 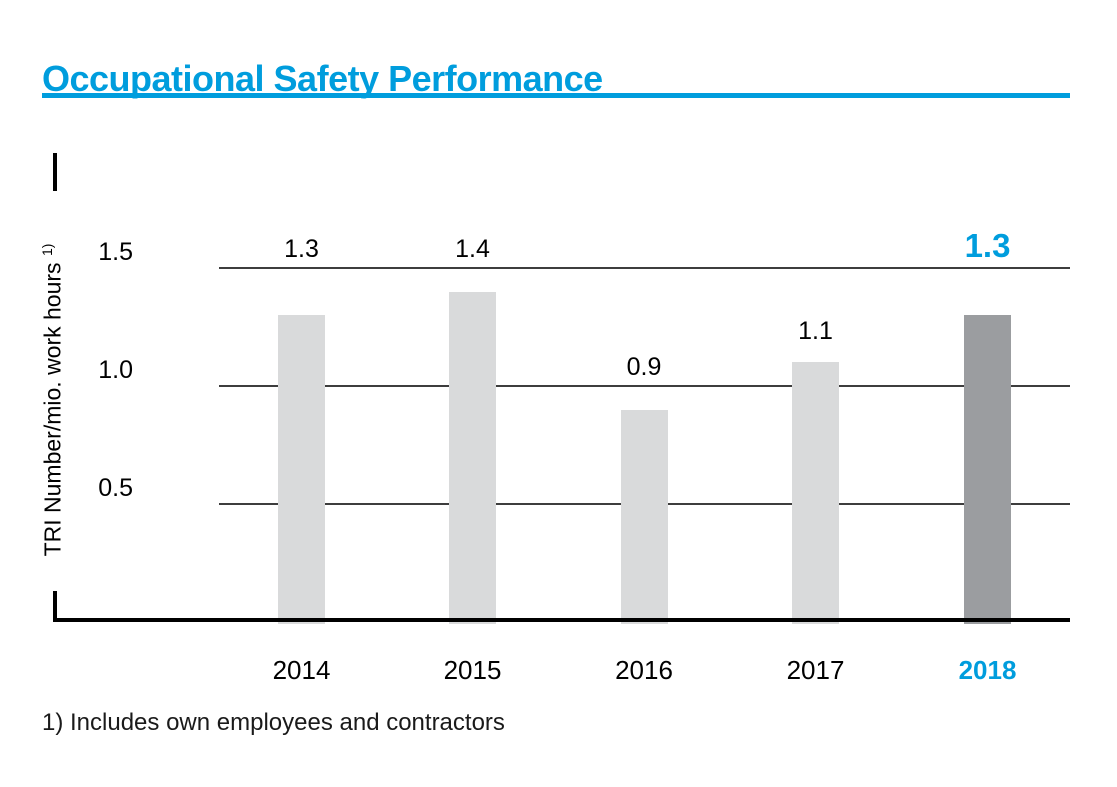 What do you see at coordinates (301, 249) in the screenshot?
I see `value-label-2014: 1.3` at bounding box center [301, 249].